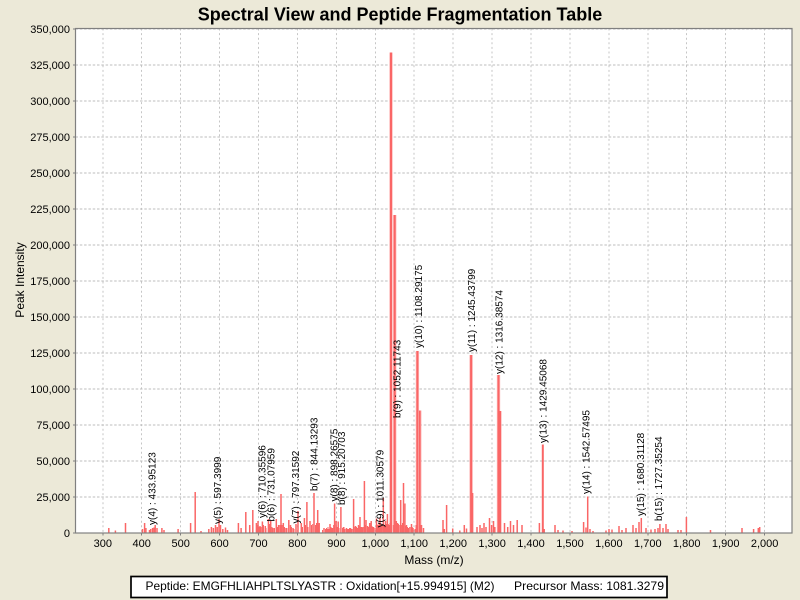 The height and width of the screenshot is (600, 800). What do you see at coordinates (50, 102) in the screenshot?
I see `svg-text: 300,000` at bounding box center [50, 102].